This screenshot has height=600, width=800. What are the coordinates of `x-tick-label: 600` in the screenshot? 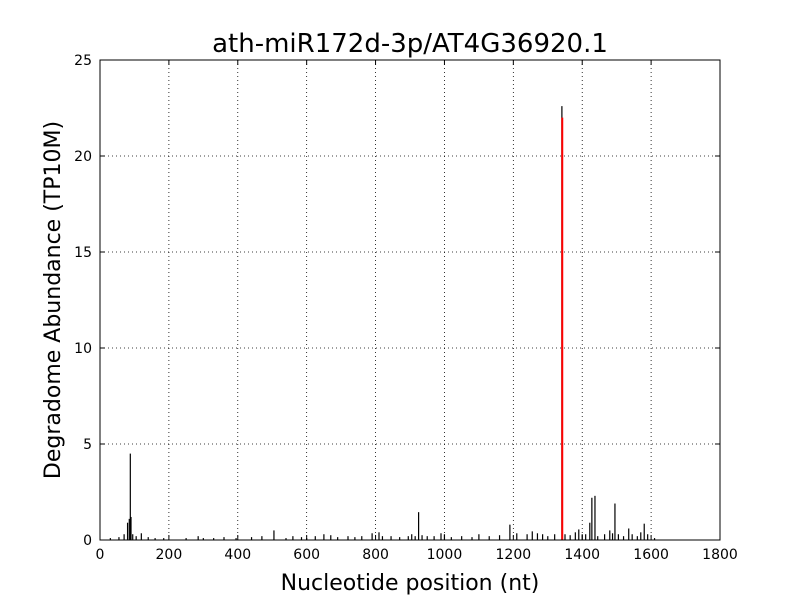 It's located at (306, 555).